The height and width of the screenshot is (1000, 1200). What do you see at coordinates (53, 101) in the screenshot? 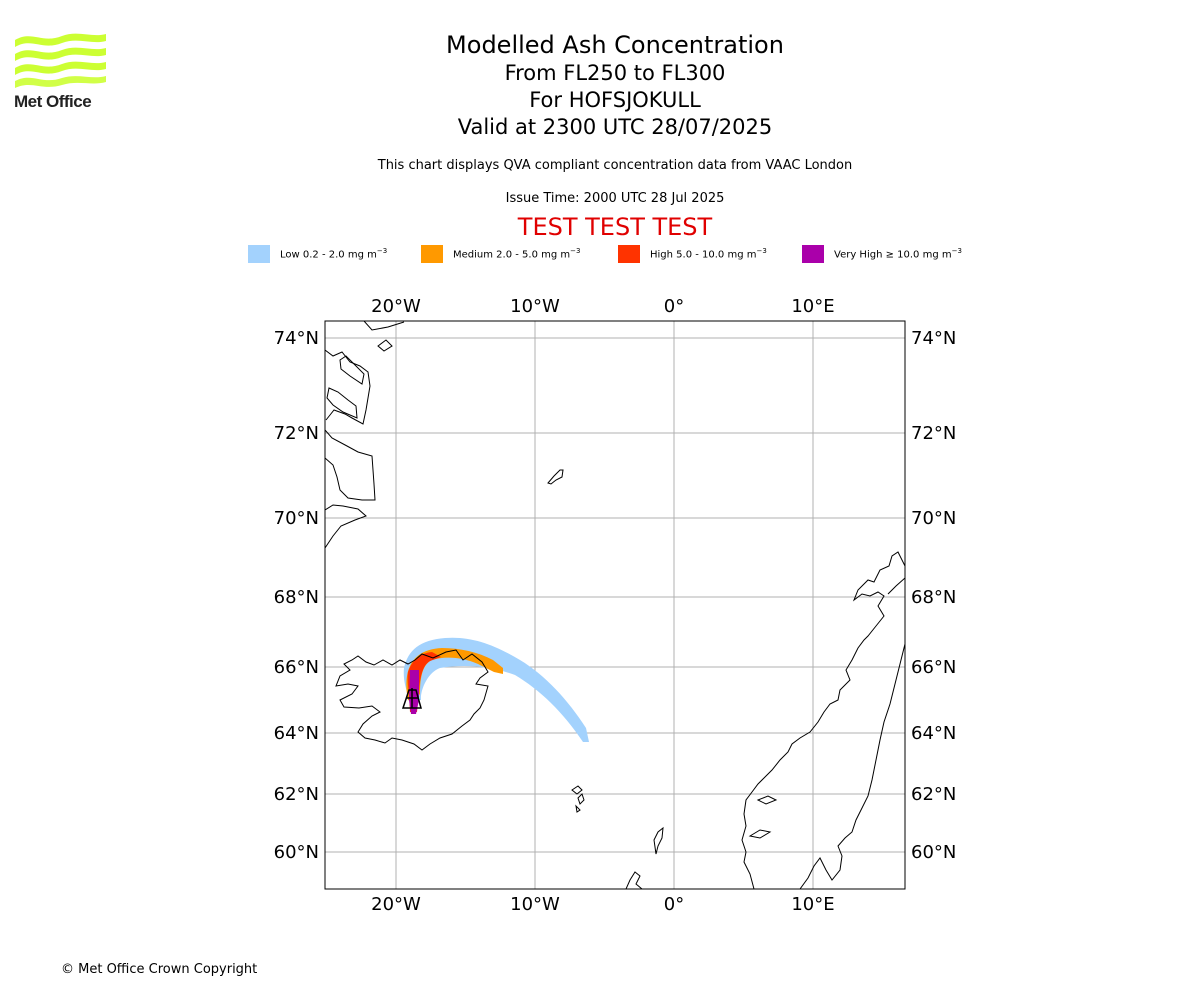
I see `logo-text: Met Office` at bounding box center [53, 101].